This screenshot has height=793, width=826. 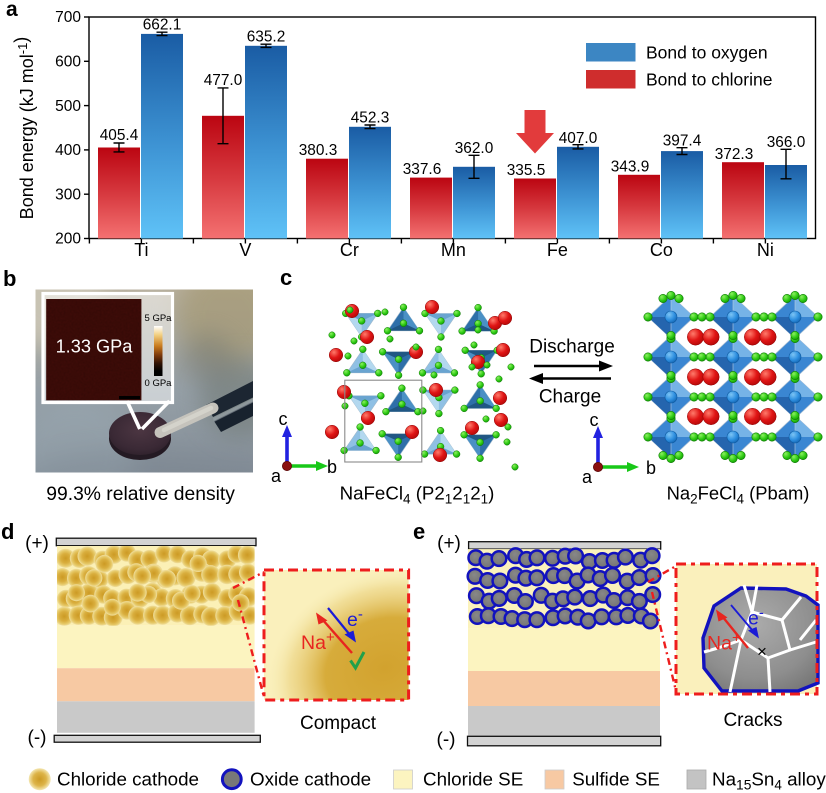 I want to click on svg-text: 397.4, so click(x=682, y=141).